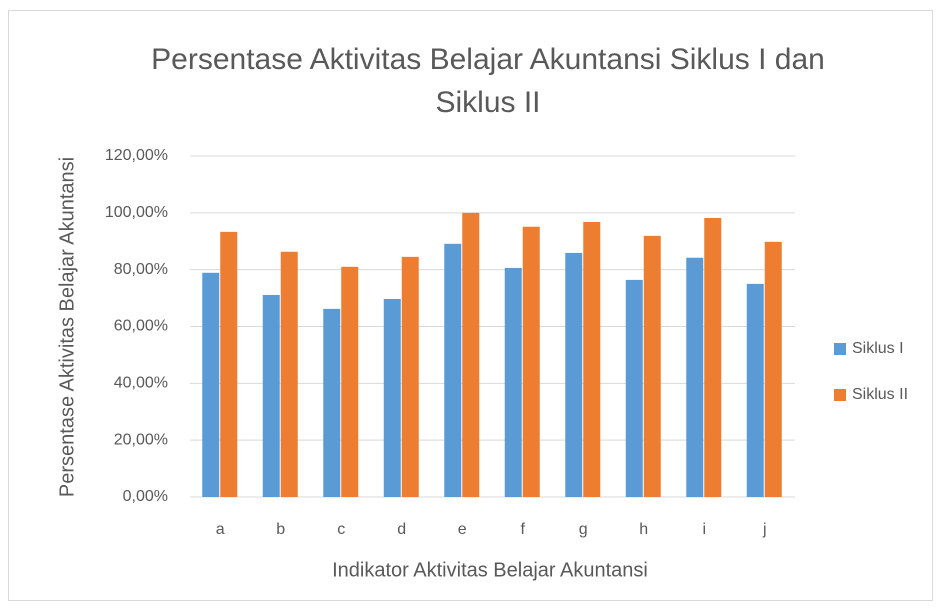 The height and width of the screenshot is (608, 942). What do you see at coordinates (136, 155) in the screenshot?
I see `y-tick-label: 120,00%` at bounding box center [136, 155].